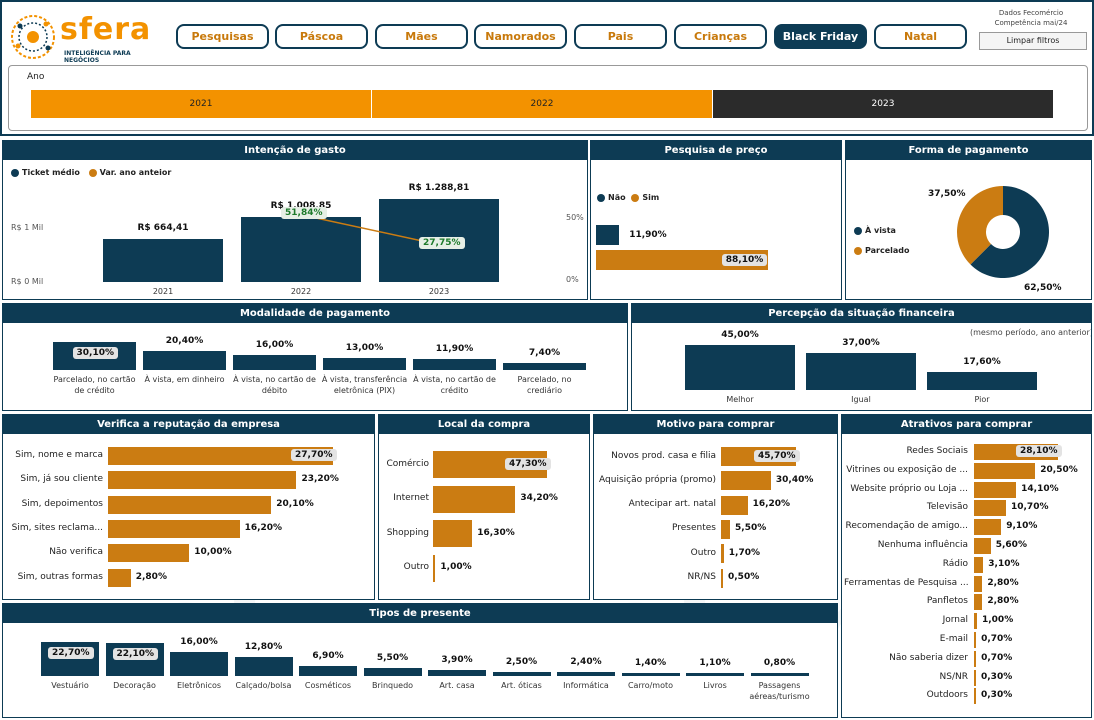 Image resolution: width=1094 pixels, height=720 pixels. What do you see at coordinates (521, 662) in the screenshot?
I see `presente-value-7: 2,50%` at bounding box center [521, 662].